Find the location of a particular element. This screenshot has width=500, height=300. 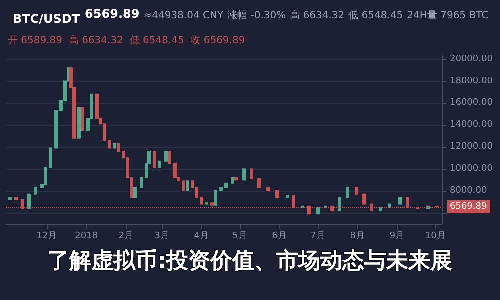

x-tick-label: 10月 is located at coordinates (435, 237).